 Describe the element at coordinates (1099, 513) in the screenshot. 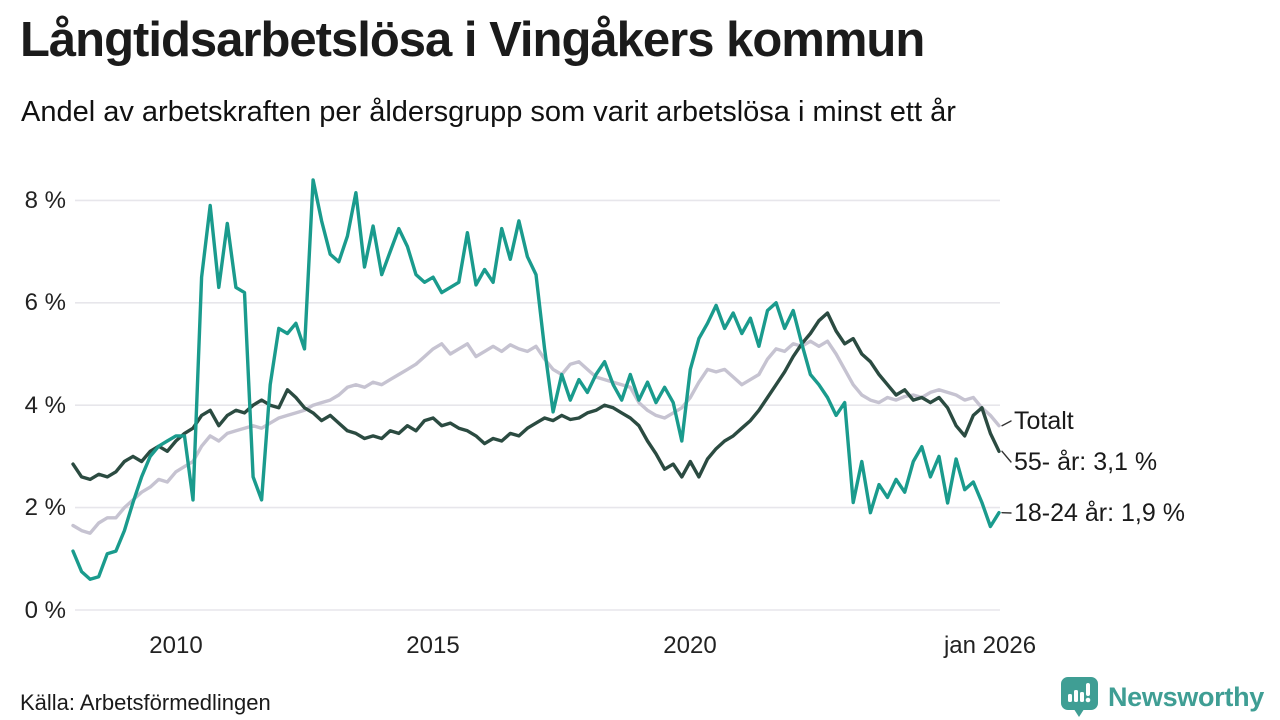

I see `series-label-18-24: 18-24 år: 1,9 %` at that location.